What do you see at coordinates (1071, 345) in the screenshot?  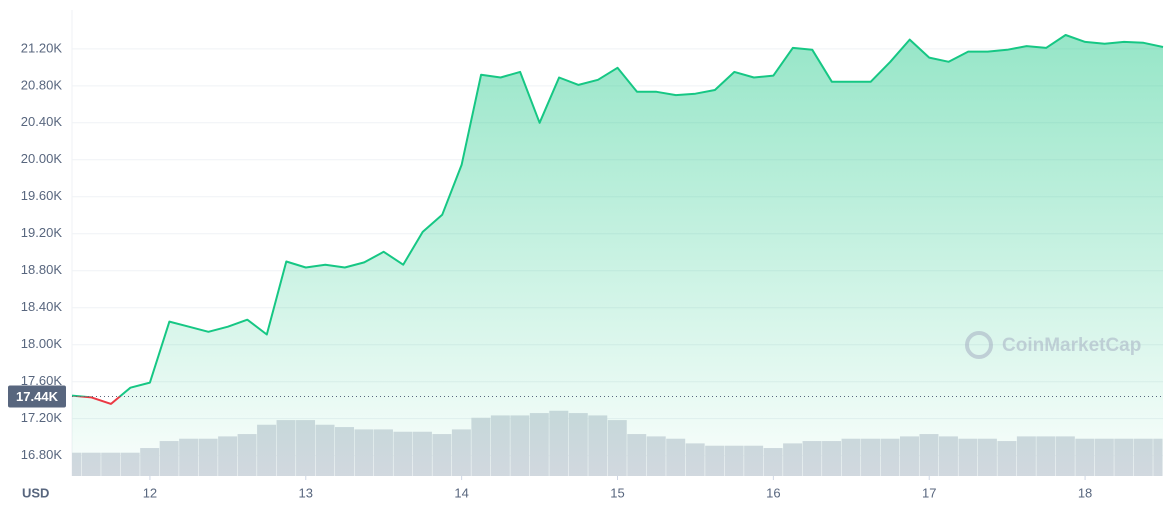 I see `watermark-text: CoinMarketCap` at bounding box center [1071, 345].